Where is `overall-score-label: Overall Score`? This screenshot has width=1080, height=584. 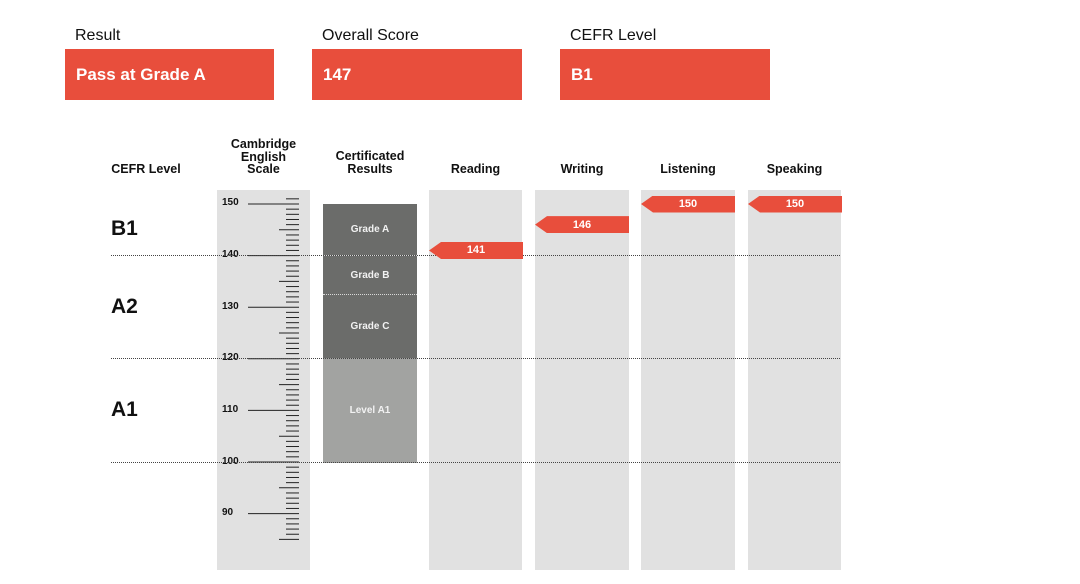 overall-score-label: Overall Score is located at coordinates (370, 35).